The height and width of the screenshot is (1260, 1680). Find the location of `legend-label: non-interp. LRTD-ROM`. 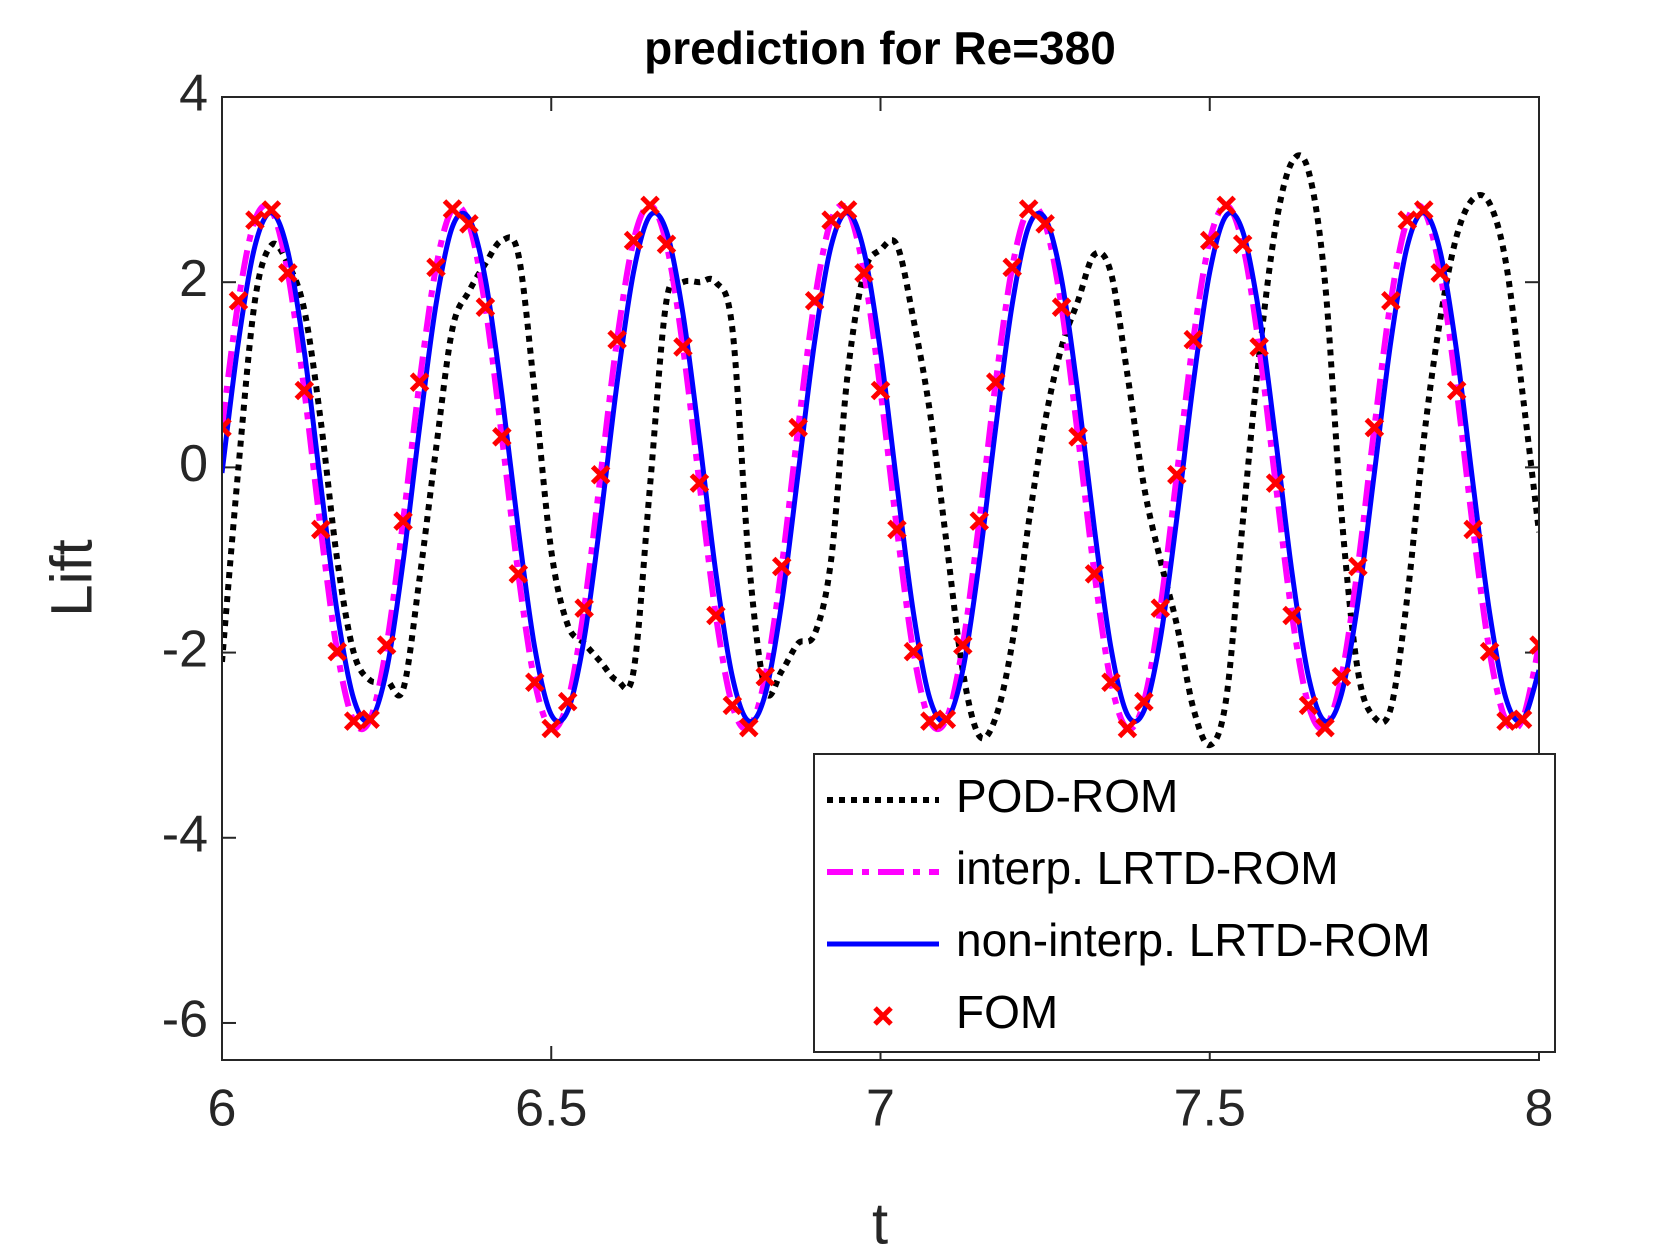

legend-label: non-interp. LRTD-ROM is located at coordinates (1193, 940).